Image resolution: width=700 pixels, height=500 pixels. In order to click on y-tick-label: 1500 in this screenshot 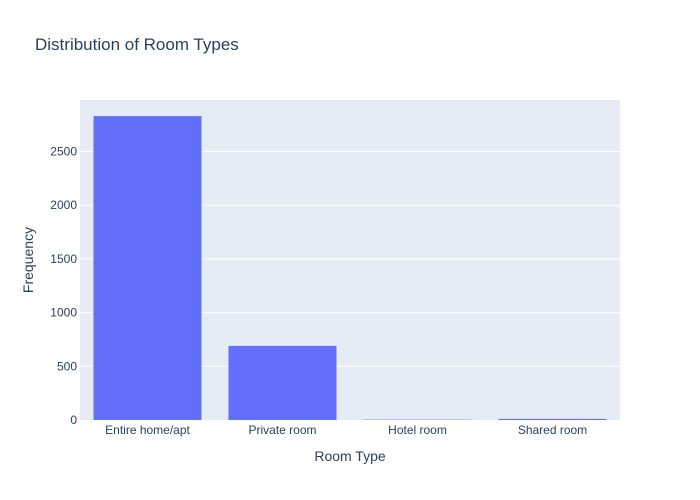, I will do `click(63, 259)`.